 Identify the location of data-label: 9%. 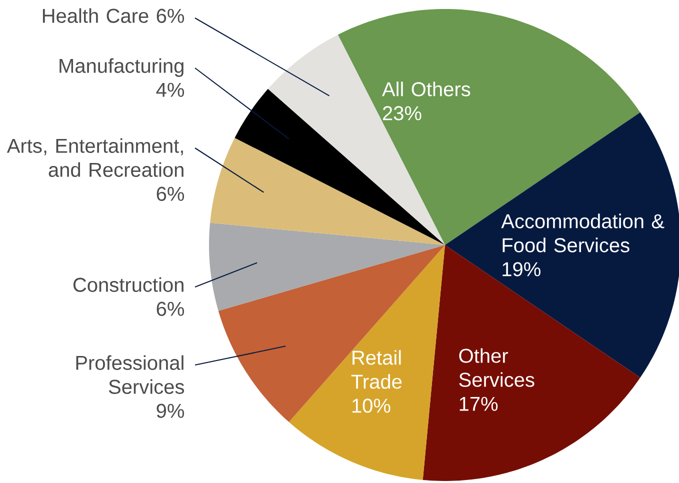
(170, 411).